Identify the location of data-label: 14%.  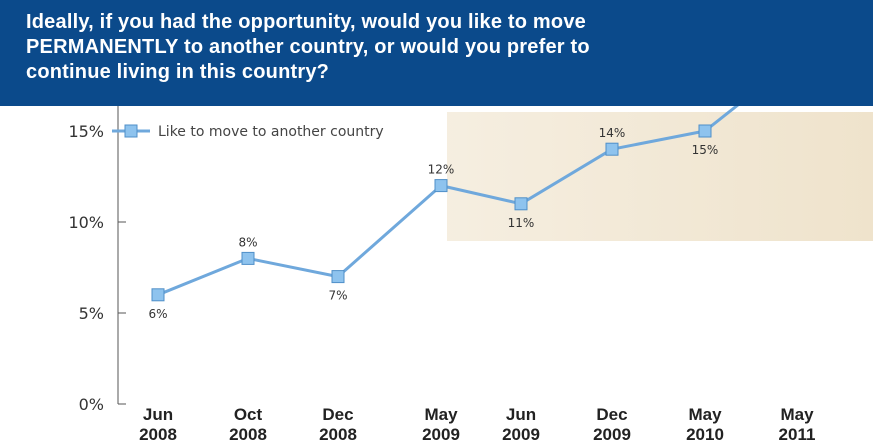
(612, 133).